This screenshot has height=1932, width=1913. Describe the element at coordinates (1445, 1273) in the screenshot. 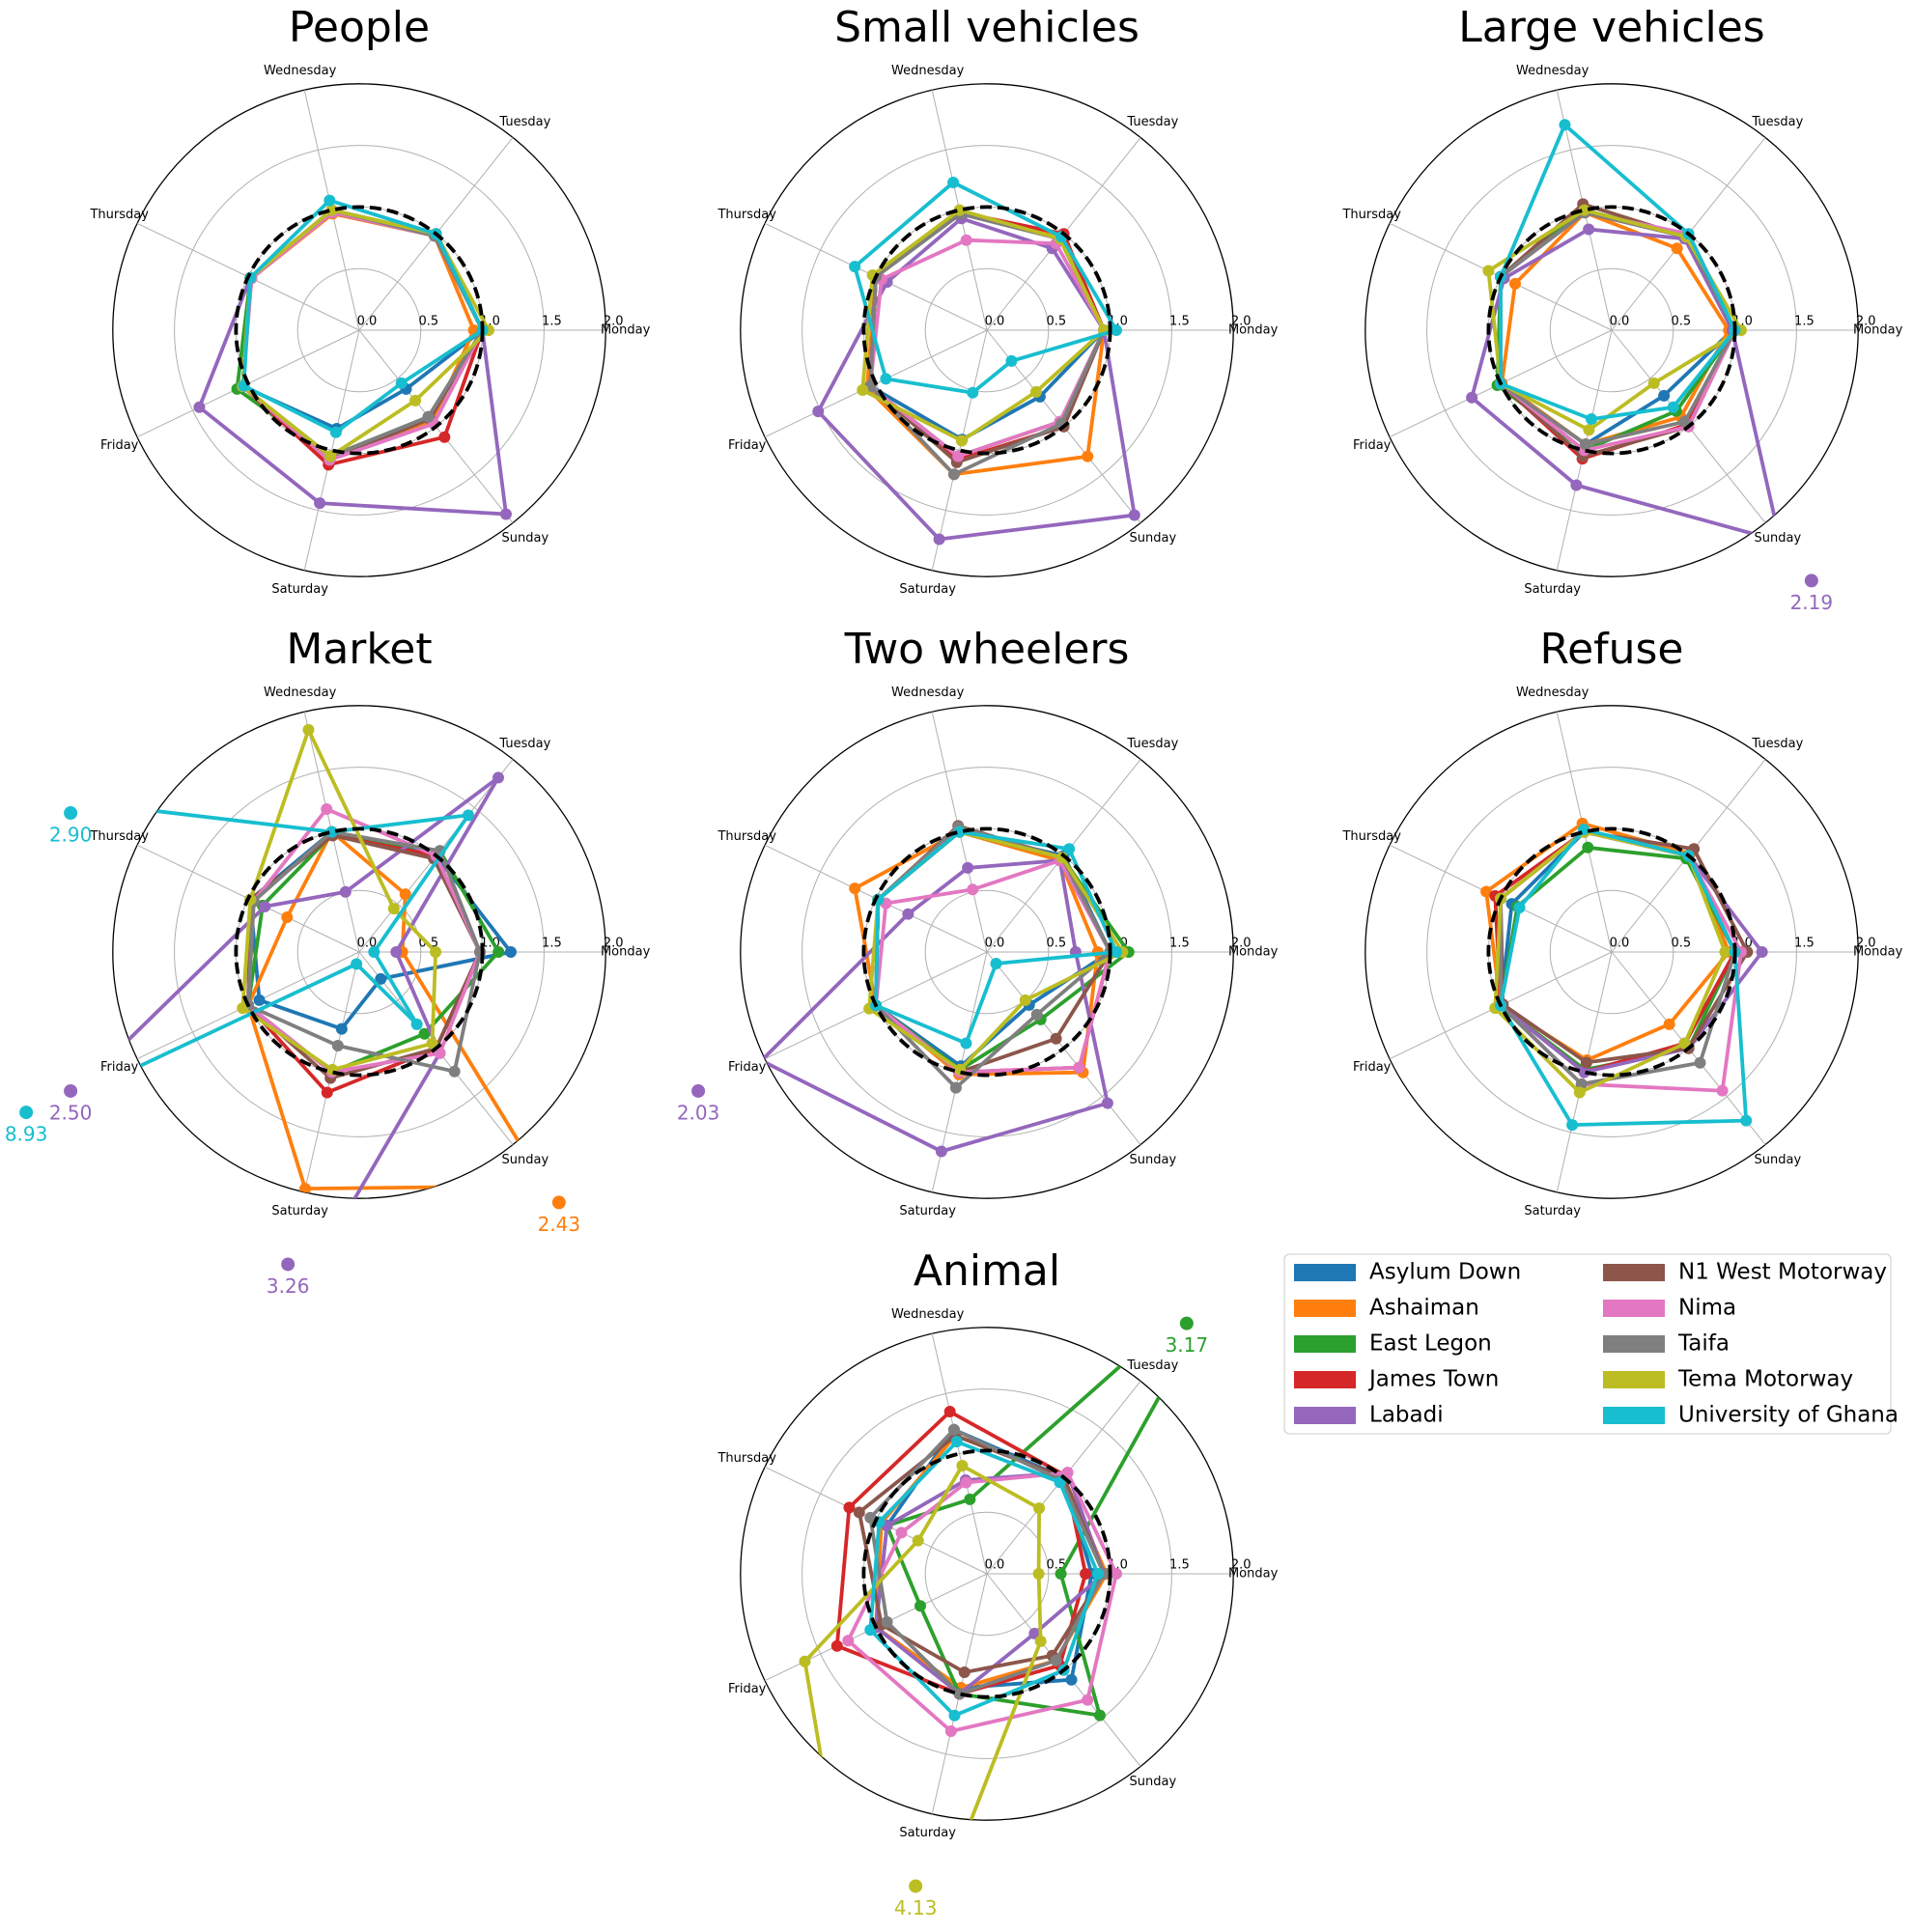

I see `legend-label: Asylum Down` at that location.